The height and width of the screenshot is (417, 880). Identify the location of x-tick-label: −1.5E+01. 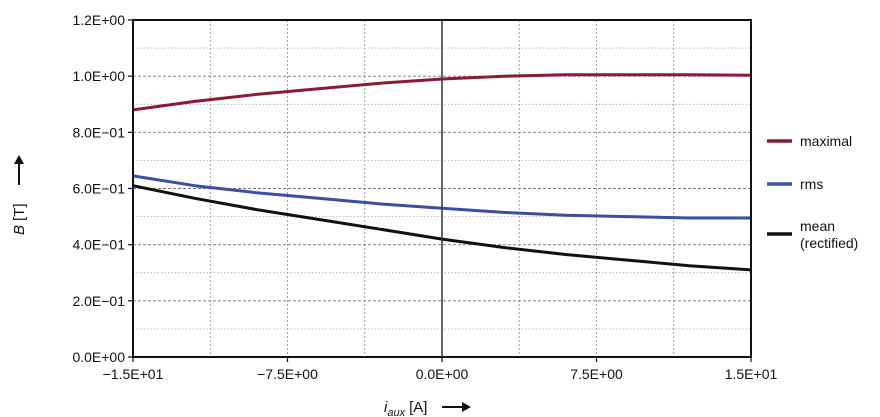
(133, 374).